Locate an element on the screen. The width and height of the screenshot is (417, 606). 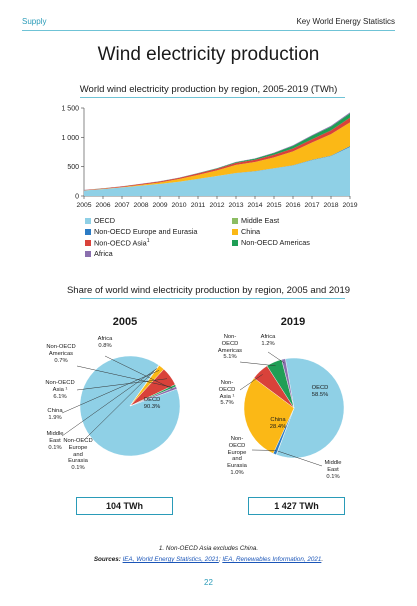
x-tick-label: 2015 is located at coordinates (273, 205).